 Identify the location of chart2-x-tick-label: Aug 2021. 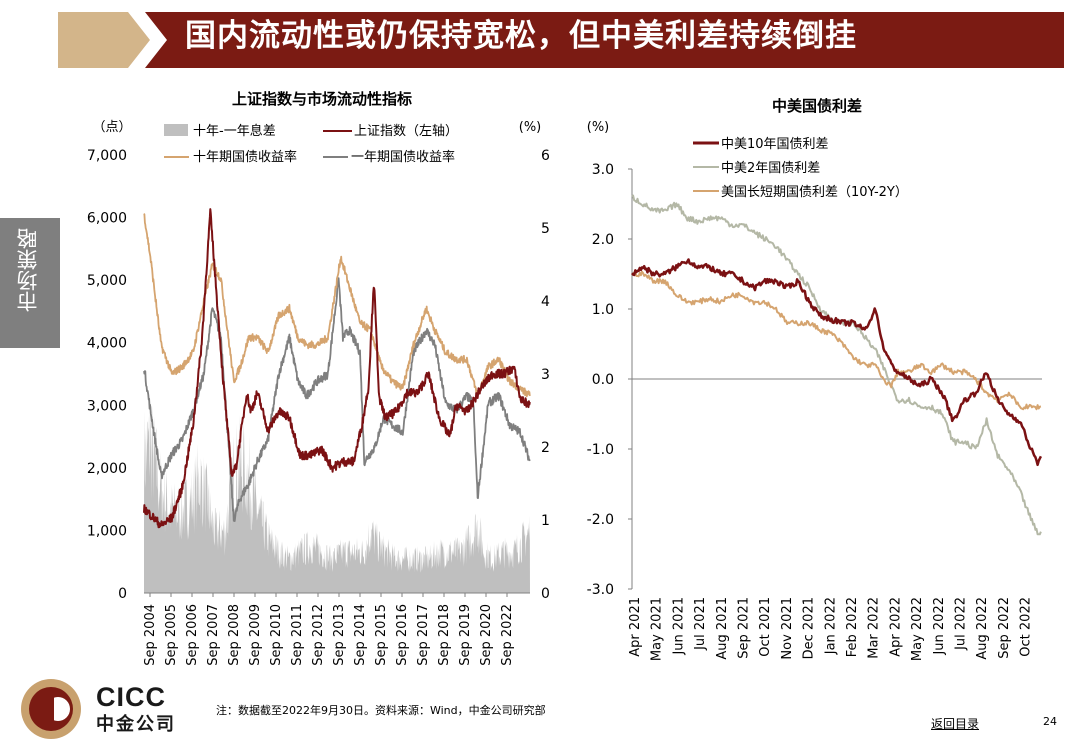
(722, 628).